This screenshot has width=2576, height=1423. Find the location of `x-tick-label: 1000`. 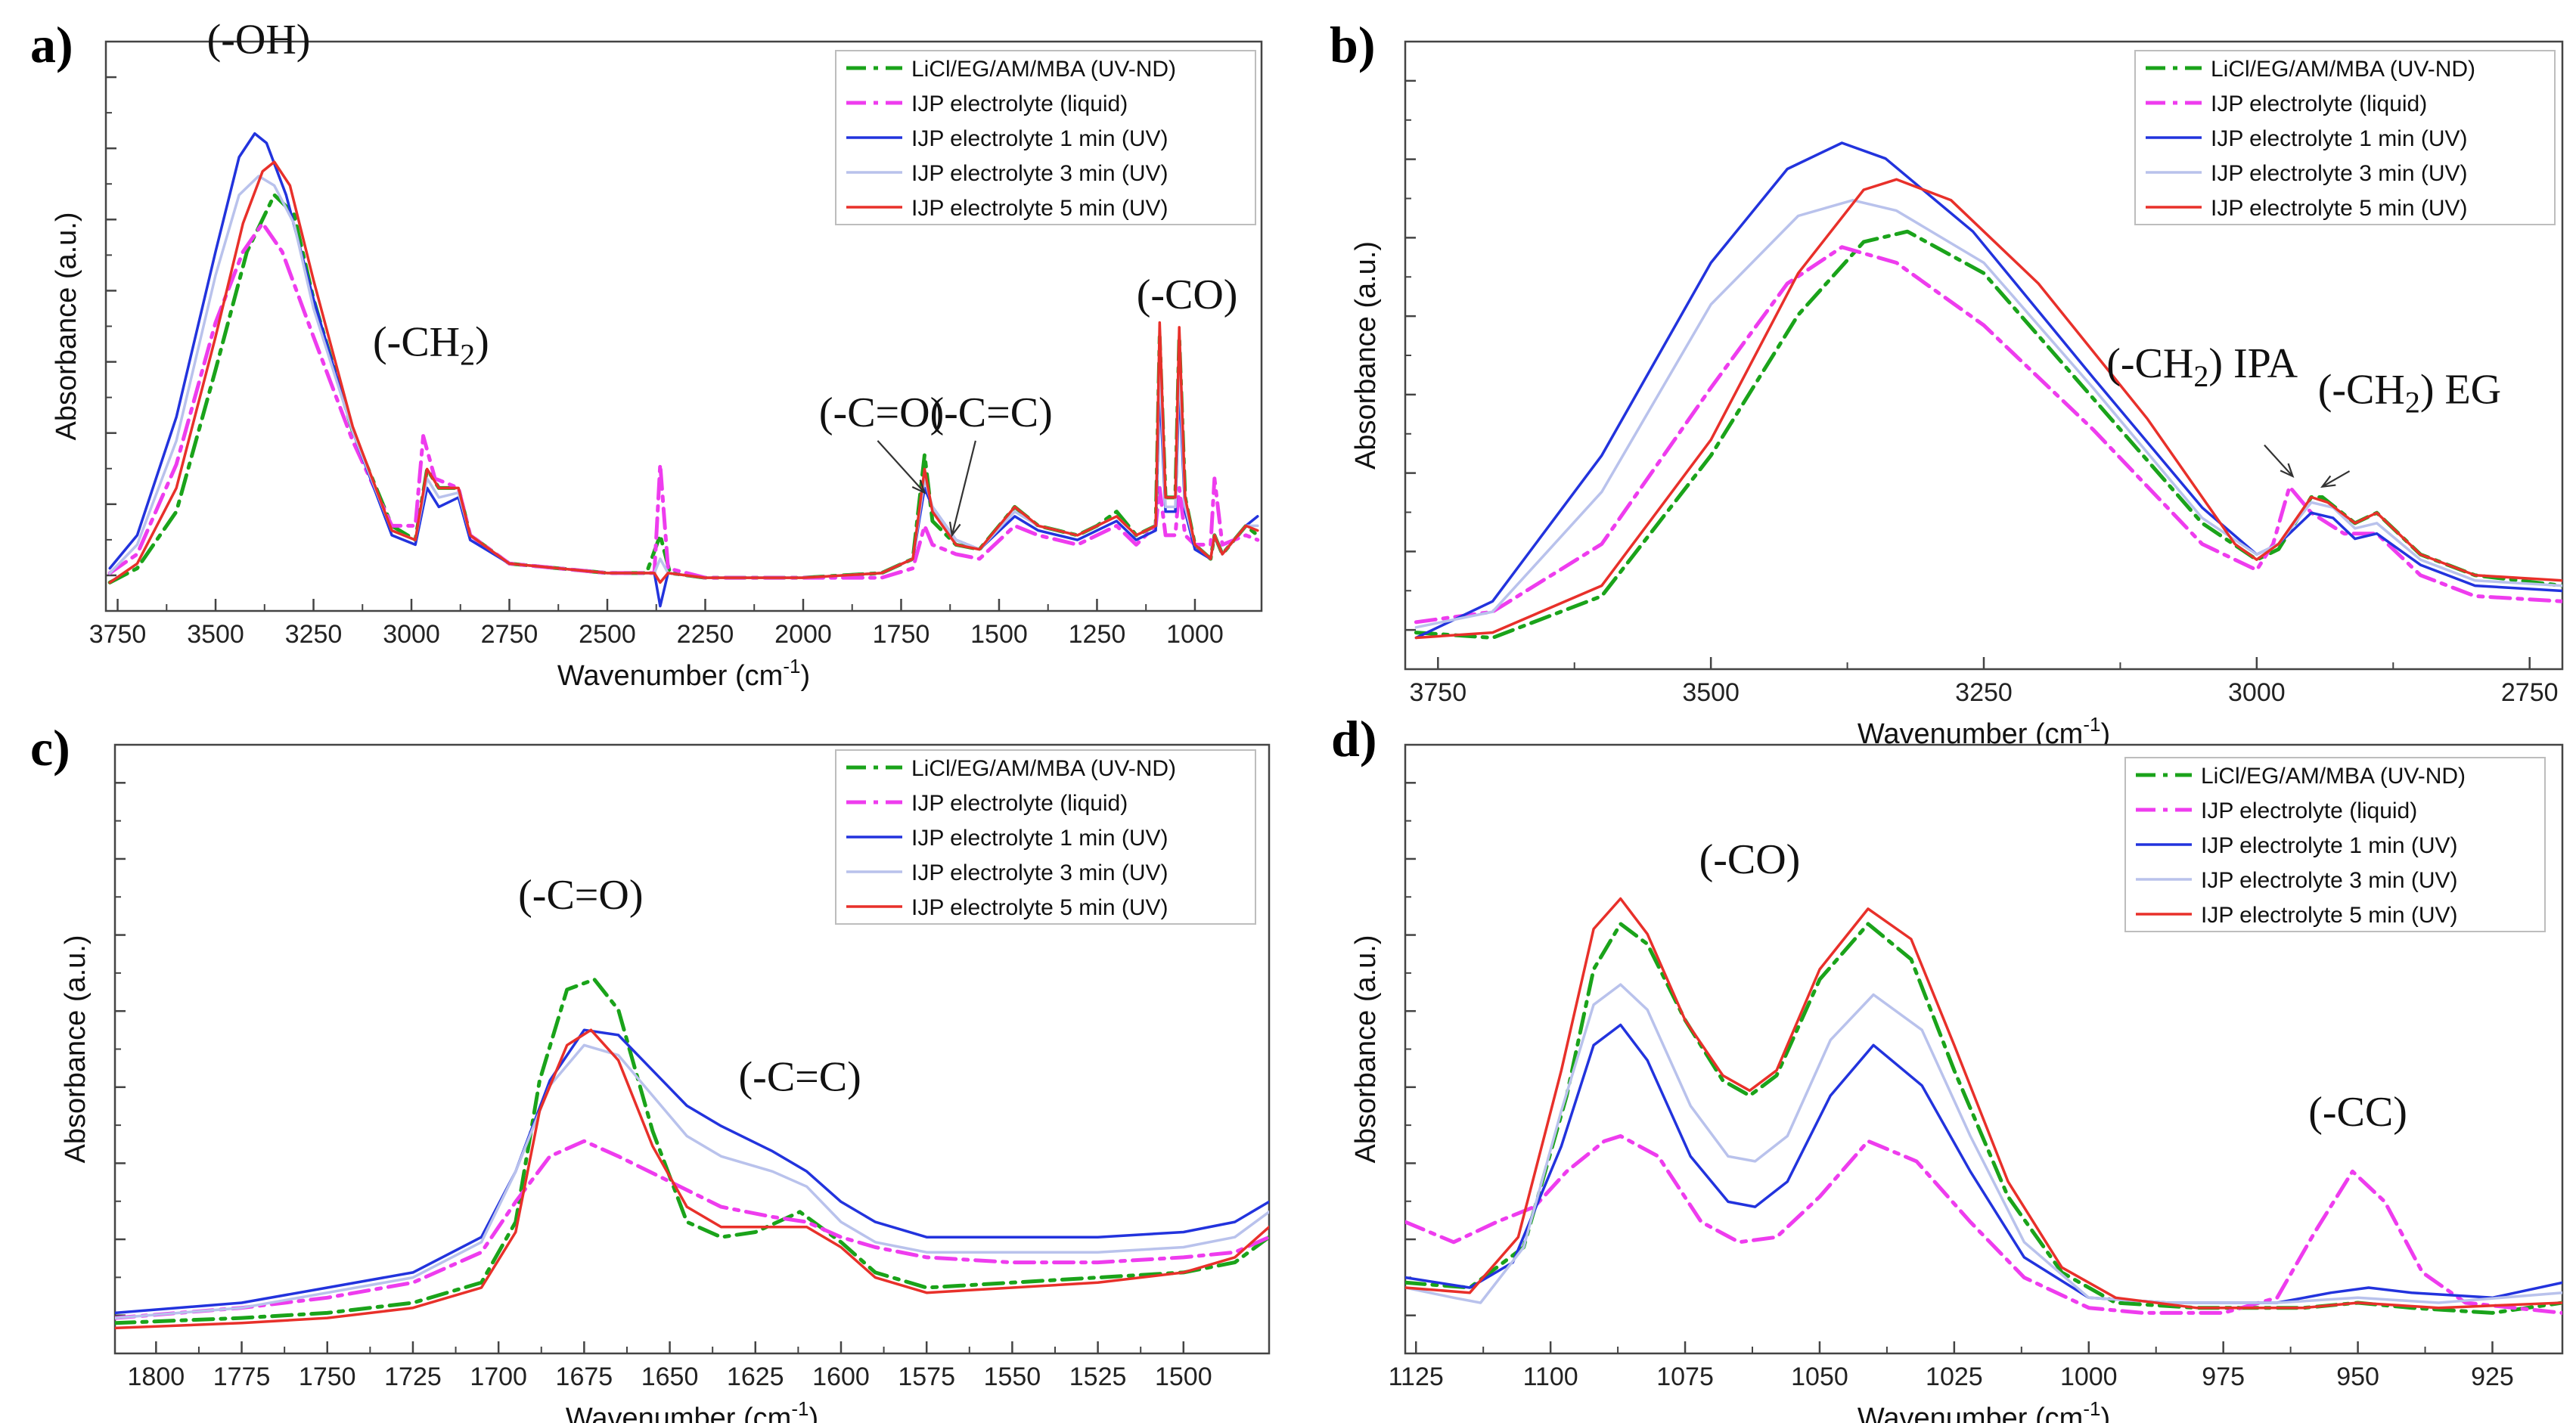

x-tick-label: 1000 is located at coordinates (2089, 1377).